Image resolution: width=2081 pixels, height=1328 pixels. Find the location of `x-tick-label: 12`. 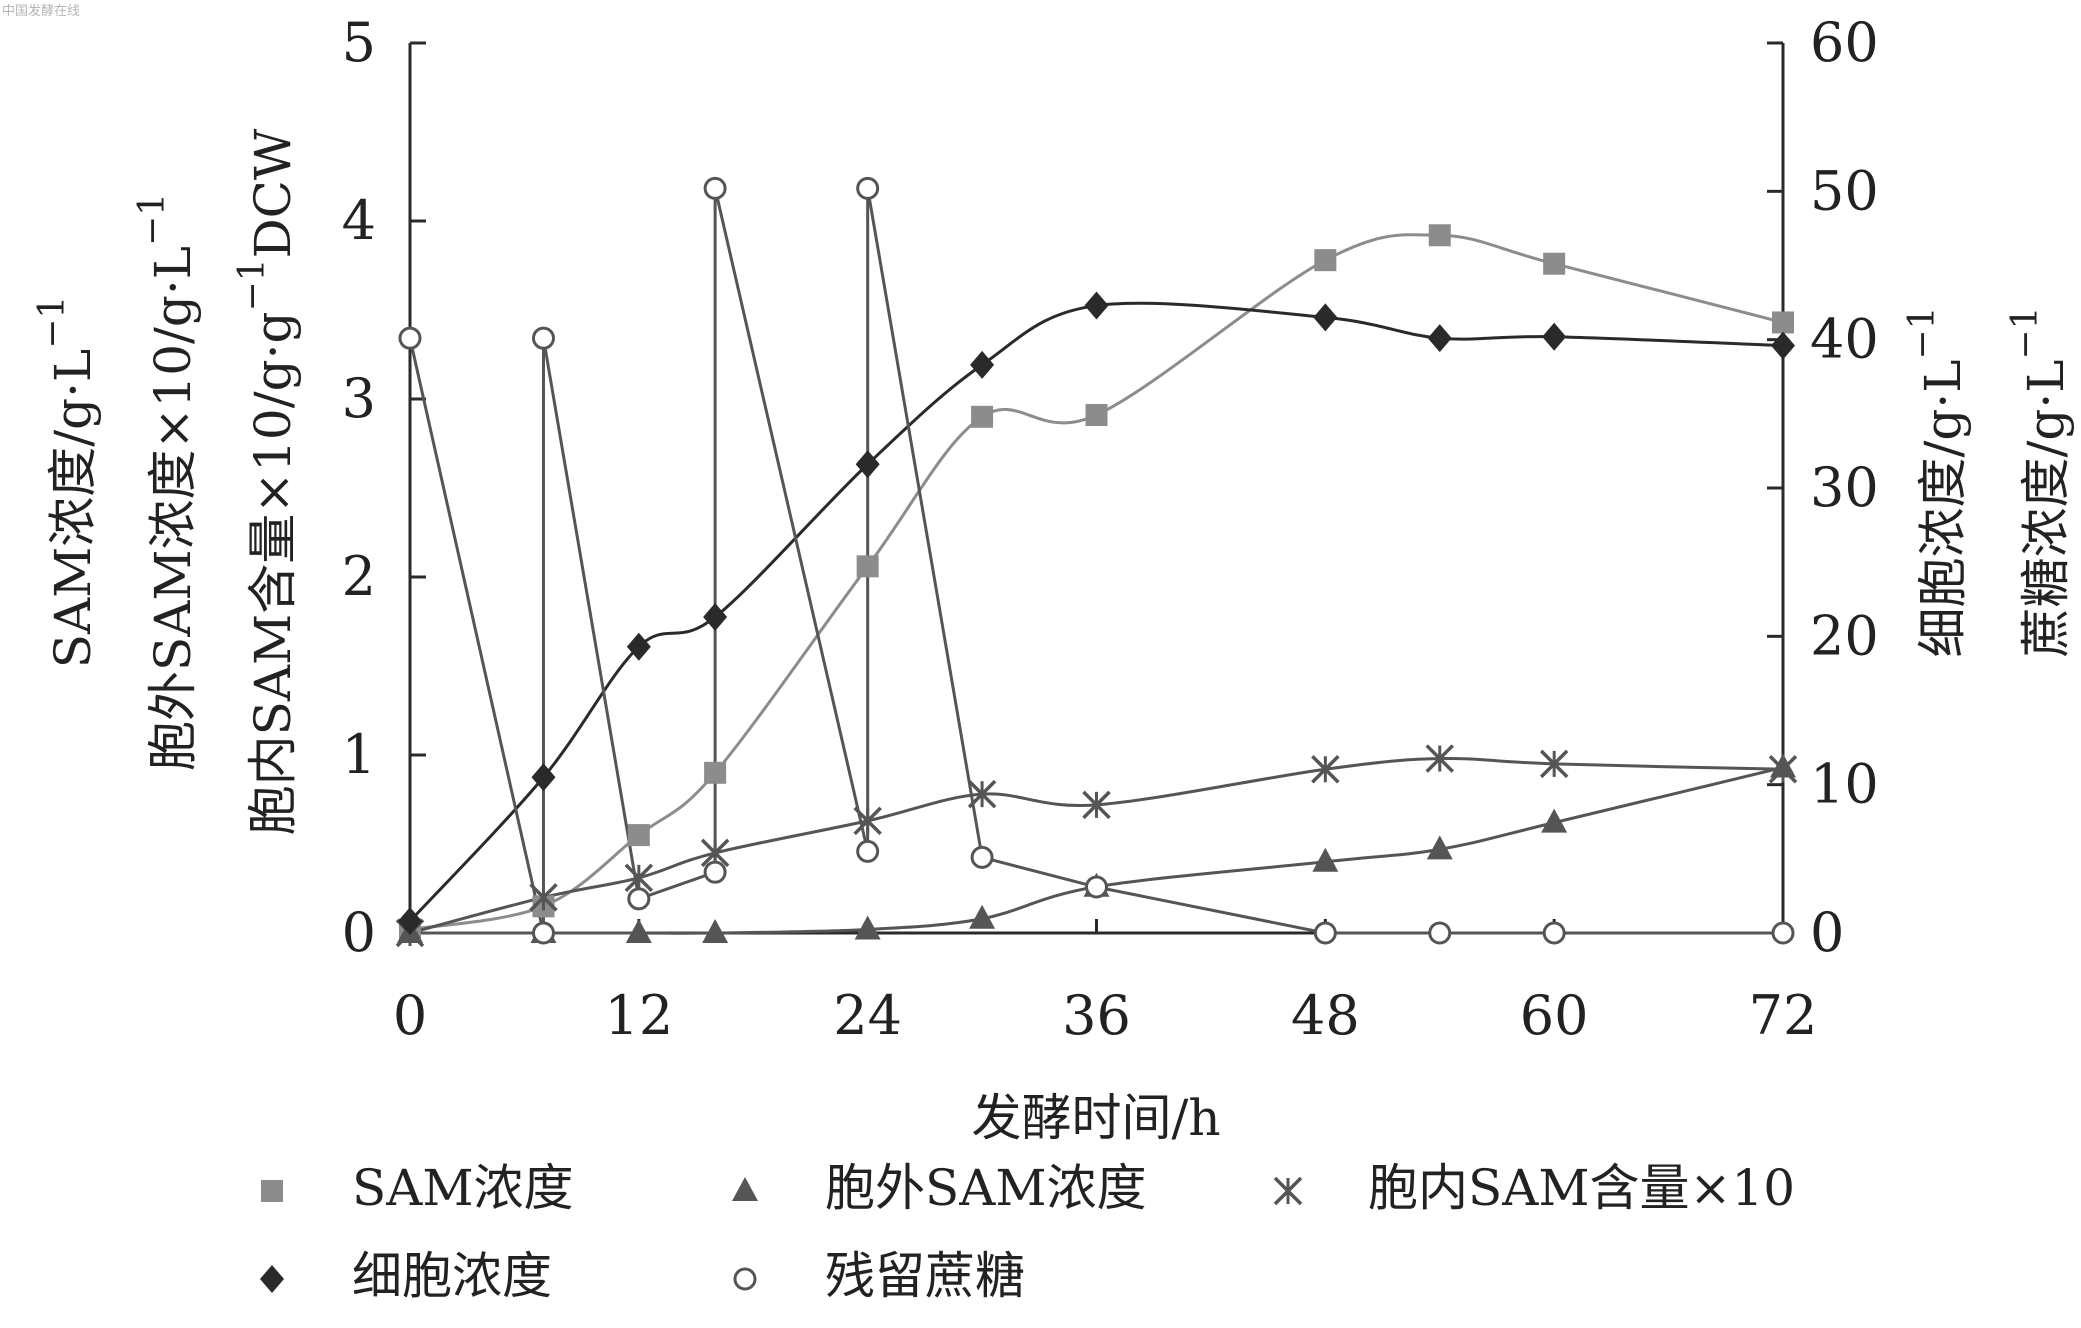

x-tick-label: 12 is located at coordinates (638, 1015).